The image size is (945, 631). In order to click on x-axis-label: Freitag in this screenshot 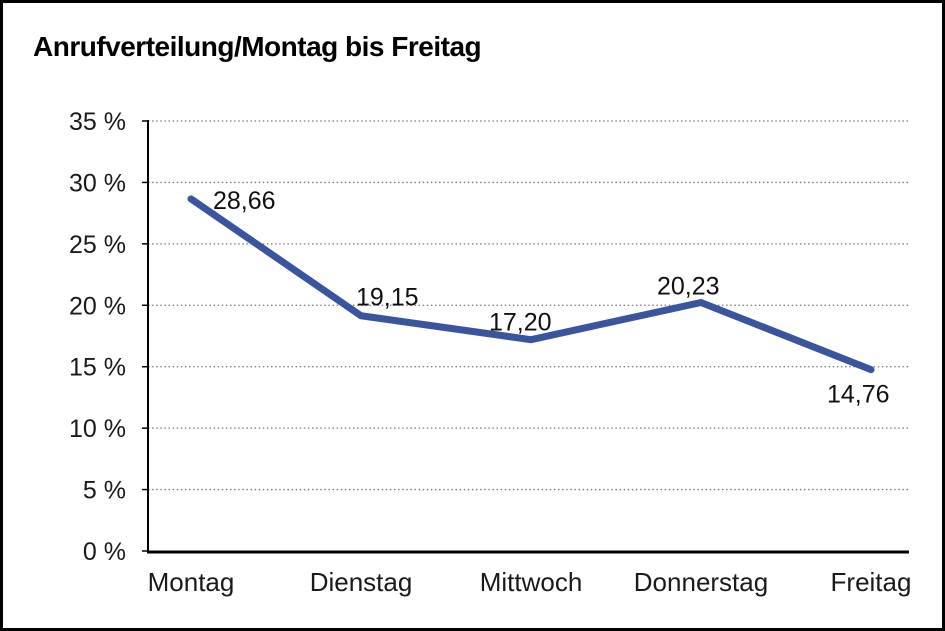, I will do `click(871, 582)`.